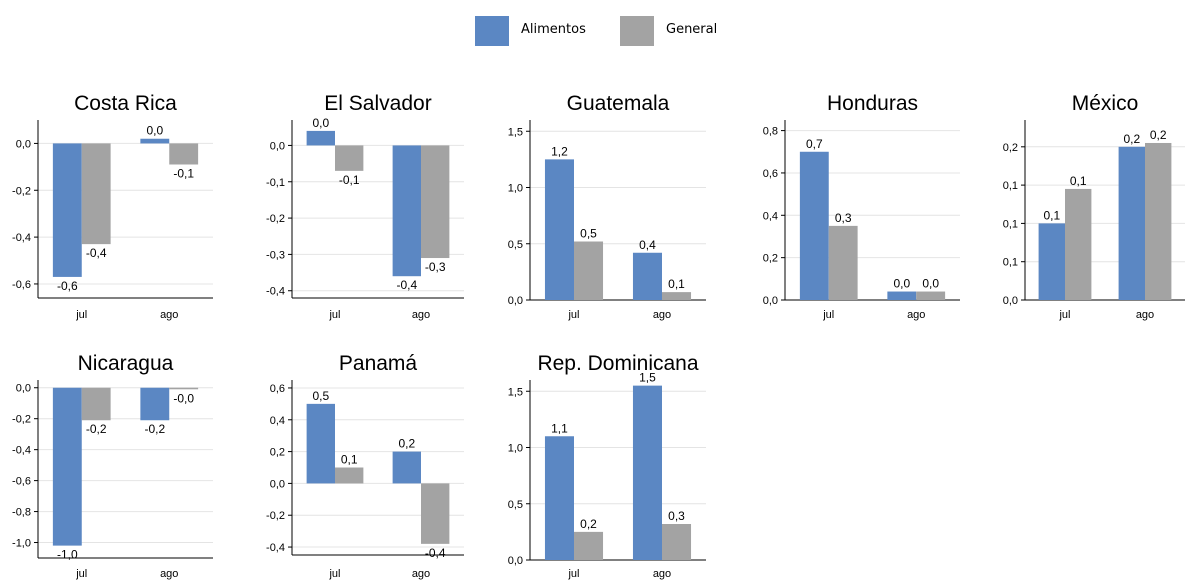 The height and width of the screenshot is (581, 1189). What do you see at coordinates (515, 132) in the screenshot?
I see `y-tick-label: 1,5` at bounding box center [515, 132].